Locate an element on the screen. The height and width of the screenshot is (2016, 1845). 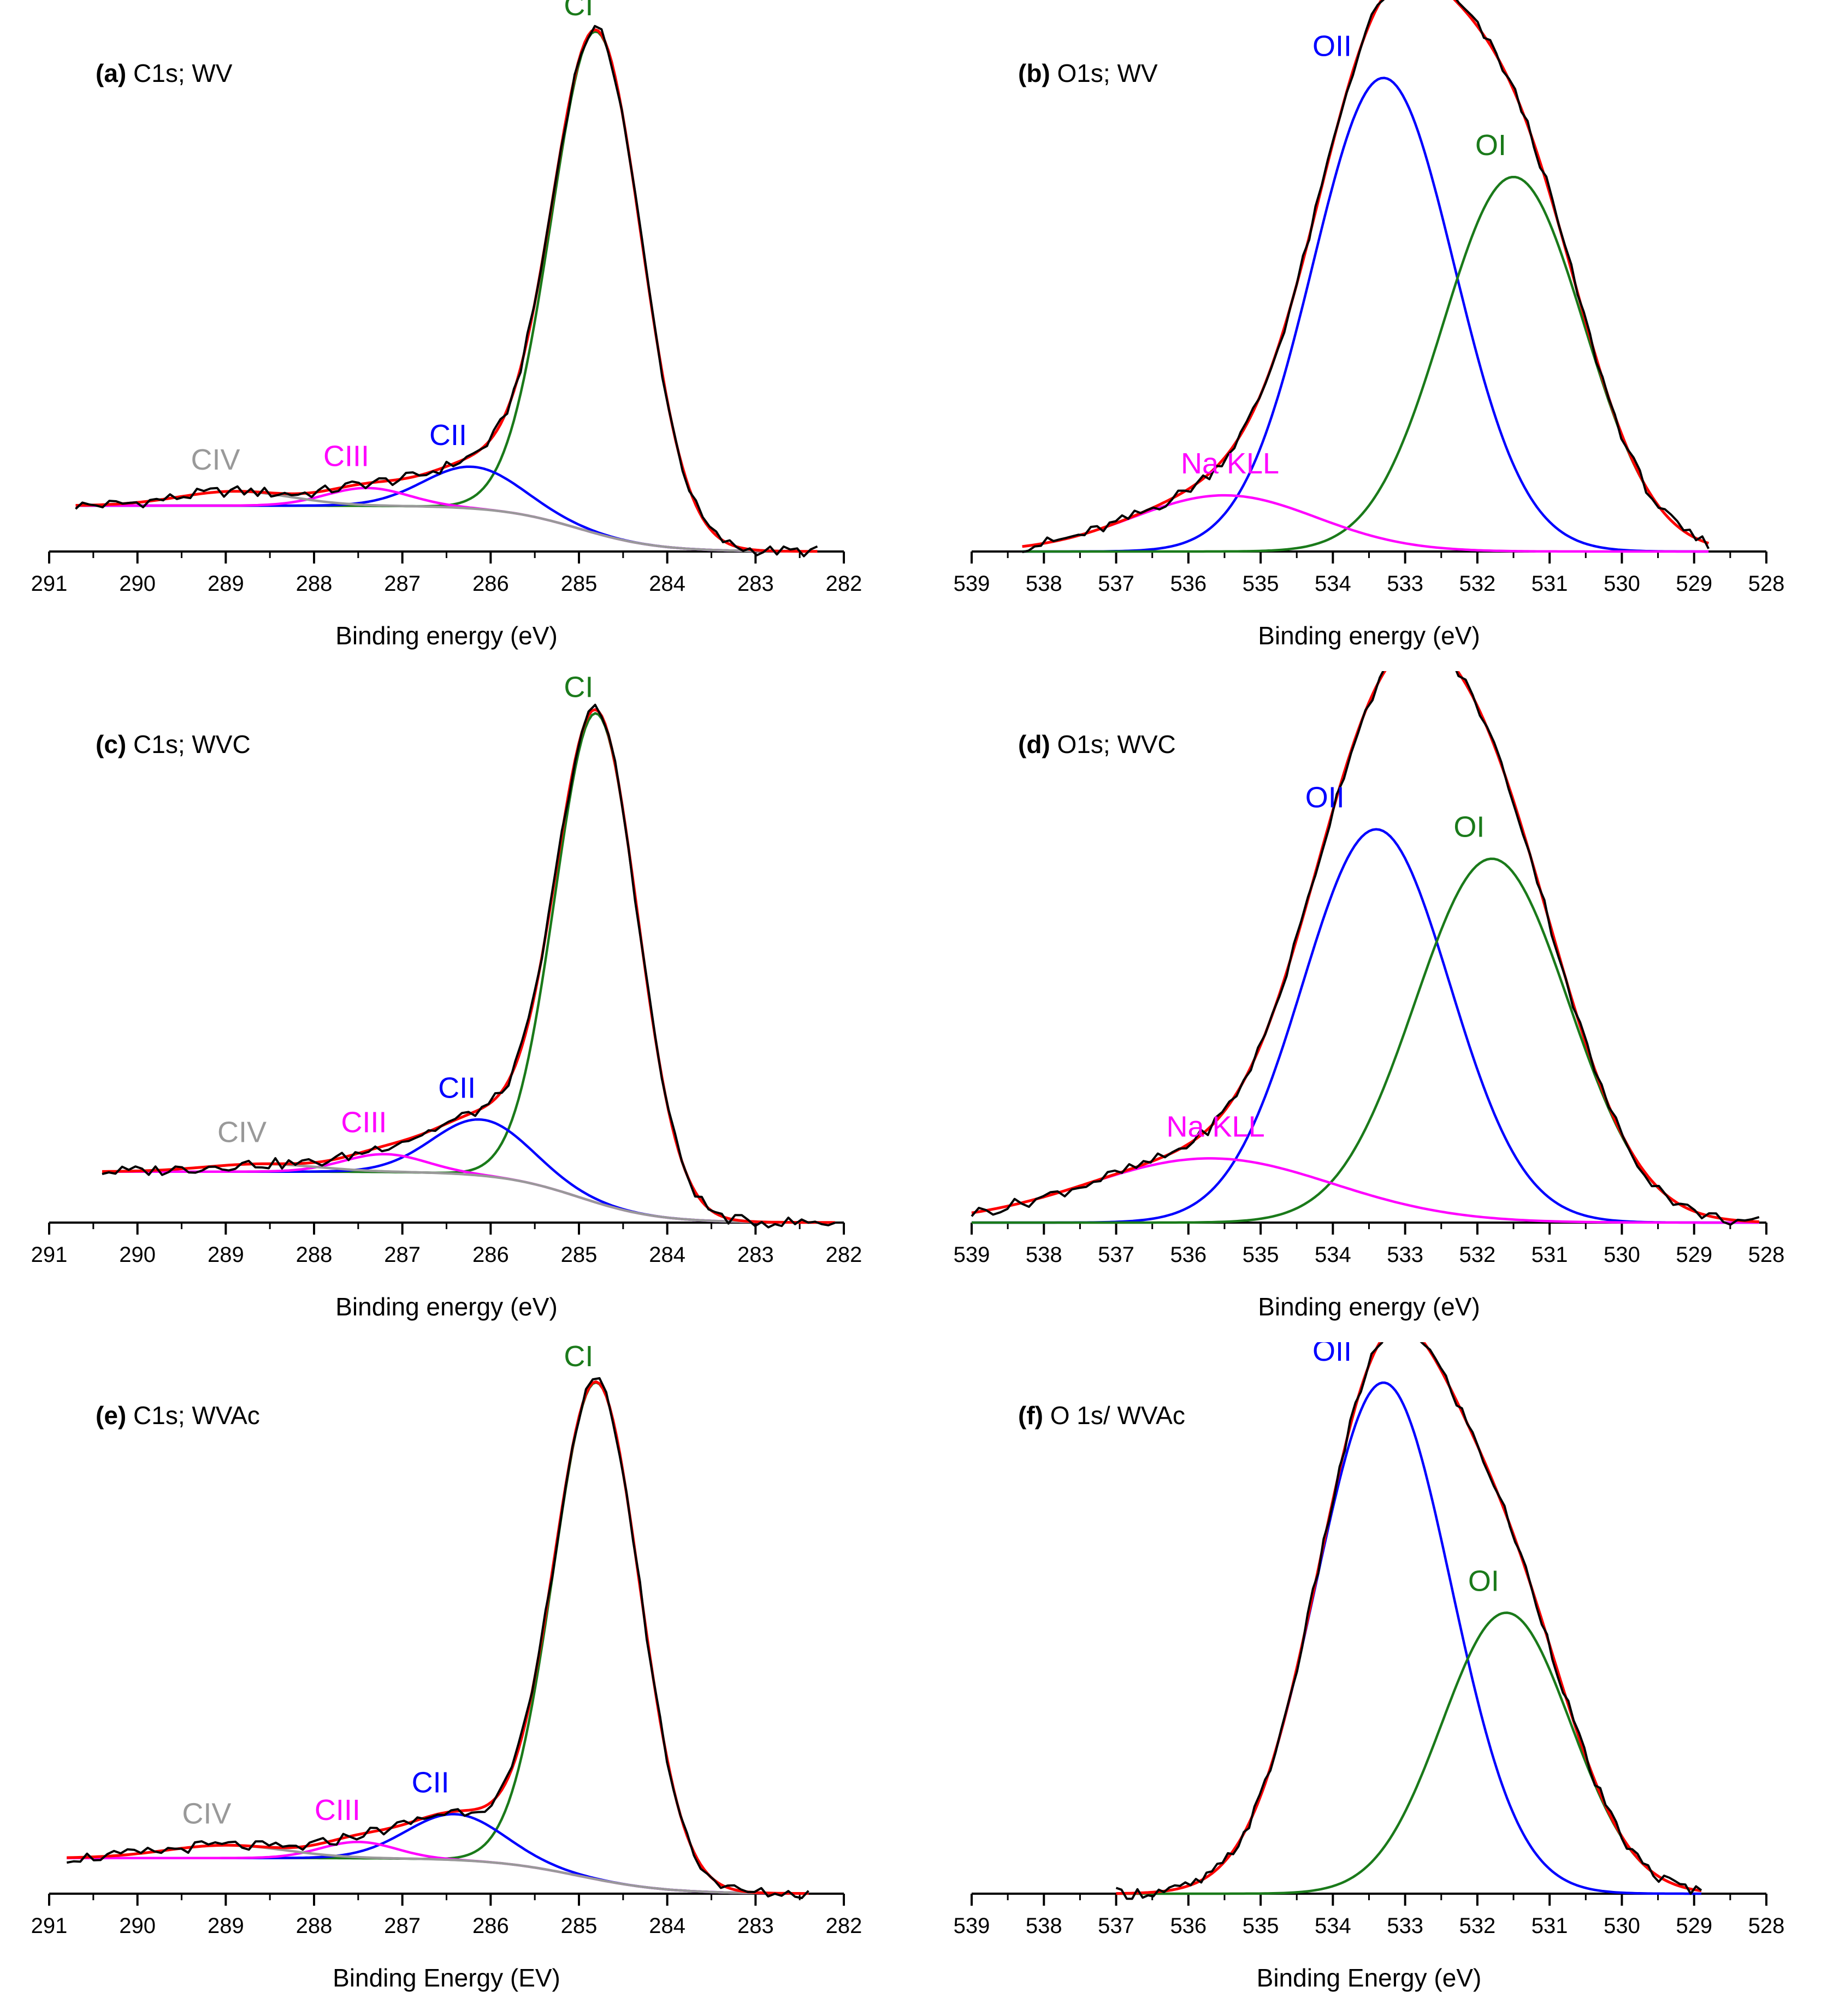
chart-title-f: (f) O 1s/ WVAc is located at coordinates (1101, 1415).